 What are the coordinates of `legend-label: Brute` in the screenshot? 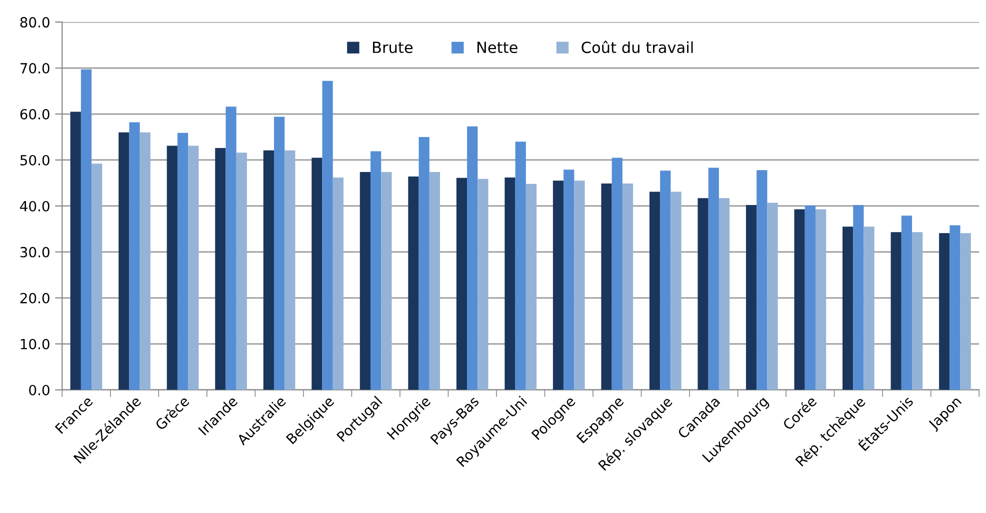 It's located at (393, 48).